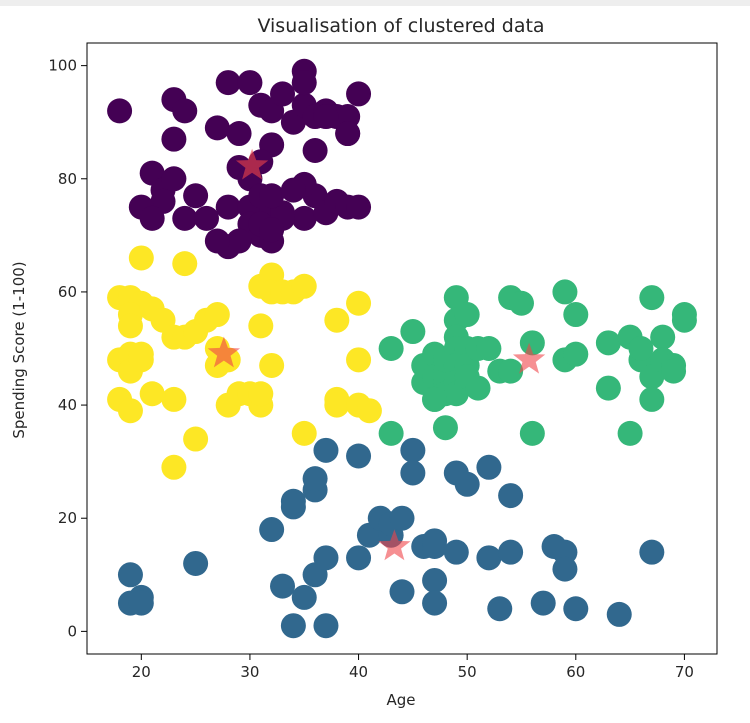  What do you see at coordinates (67, 405) in the screenshot?
I see `y-tick-label: 40` at bounding box center [67, 405].